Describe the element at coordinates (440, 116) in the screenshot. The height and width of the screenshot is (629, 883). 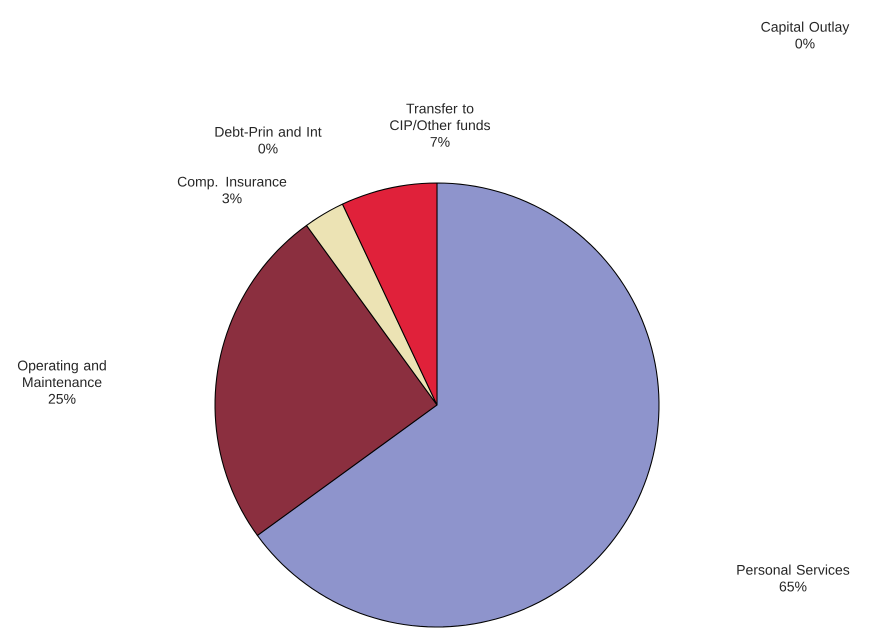
I see `slice-label: Transfer to CIP/Other funds` at that location.